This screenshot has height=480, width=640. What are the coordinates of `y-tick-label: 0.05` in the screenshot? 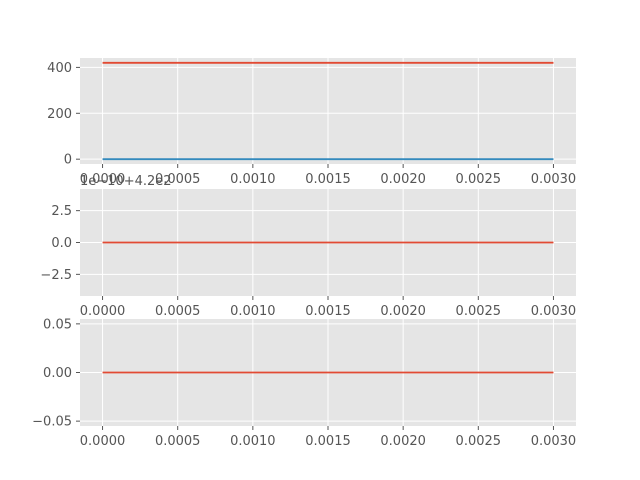 It's located at (57, 324).